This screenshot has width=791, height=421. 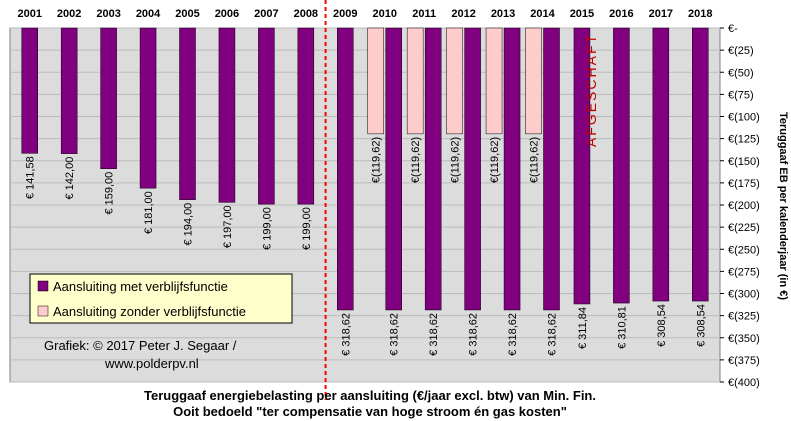 What do you see at coordinates (744, 162) in the screenshot?
I see `y-tick-label: €(150)` at bounding box center [744, 162].